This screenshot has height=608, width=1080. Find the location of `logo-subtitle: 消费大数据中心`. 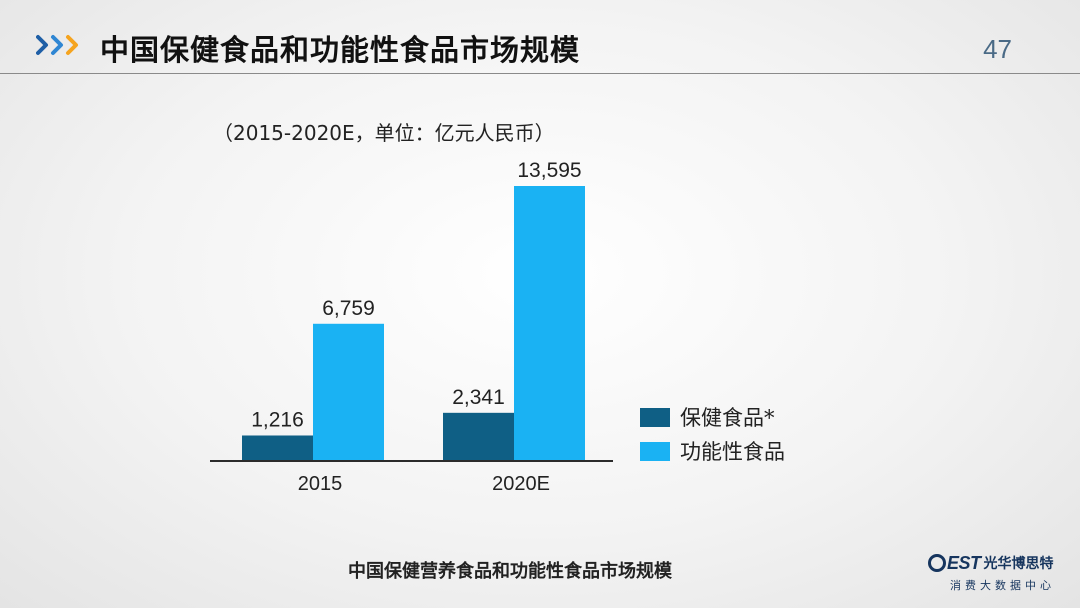

logo-subtitle: 消费大数据中心 is located at coordinates (1002, 585).